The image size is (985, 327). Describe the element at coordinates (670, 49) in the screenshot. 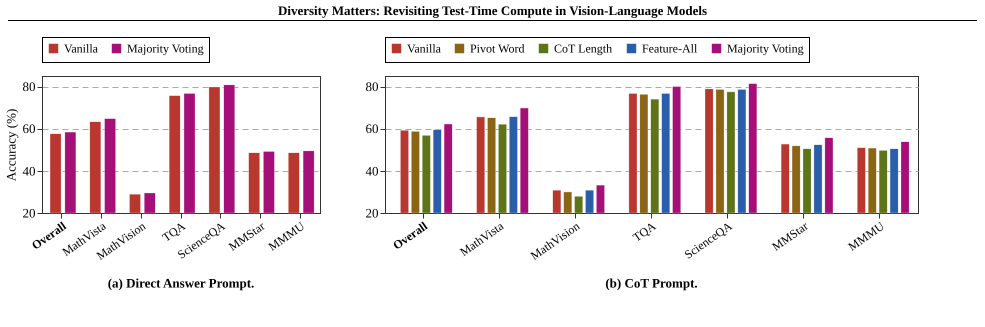

I see `legend-label: Feature-All` at that location.